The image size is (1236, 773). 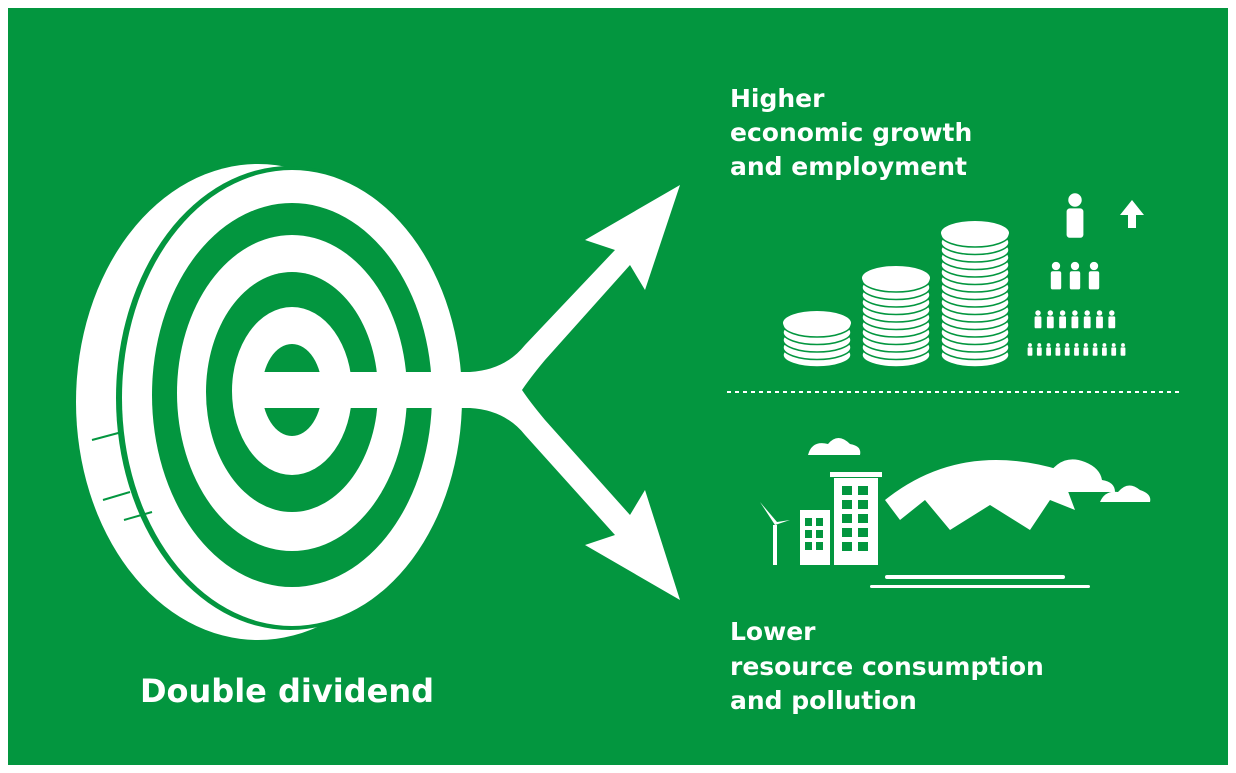 I want to click on top-line: Higher, so click(x=777, y=98).